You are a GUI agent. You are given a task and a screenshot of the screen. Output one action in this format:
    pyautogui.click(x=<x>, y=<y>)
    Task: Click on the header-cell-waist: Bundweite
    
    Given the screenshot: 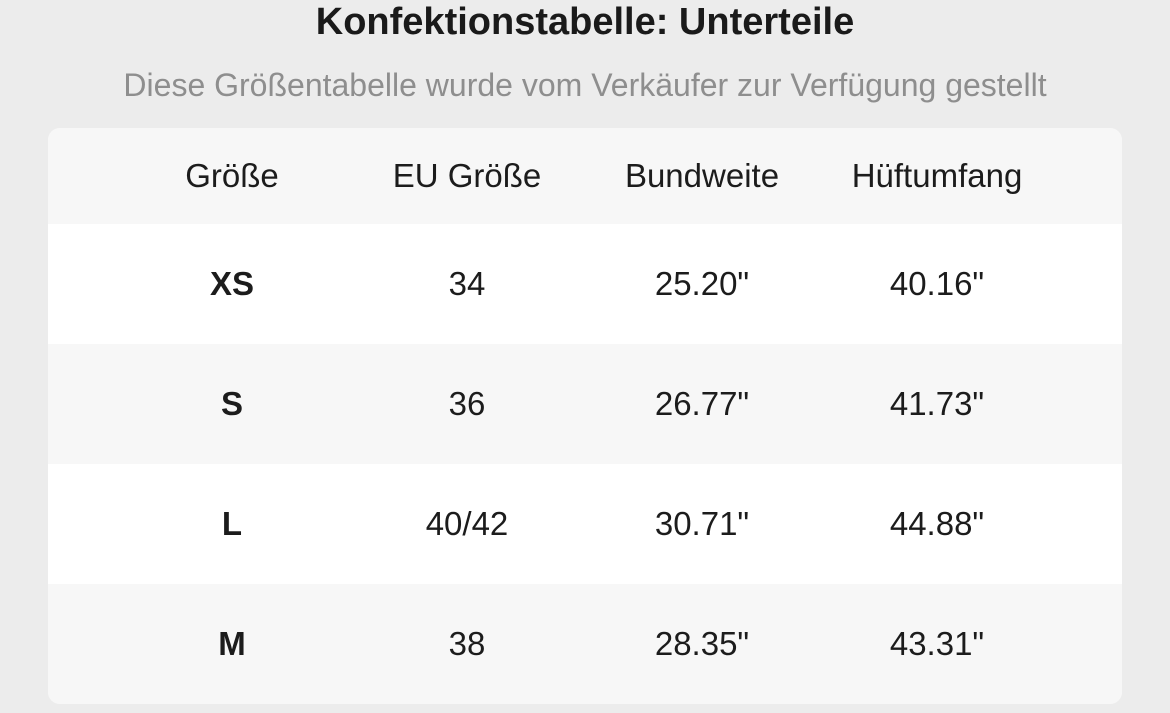 What is the action you would take?
    pyautogui.click(x=702, y=175)
    